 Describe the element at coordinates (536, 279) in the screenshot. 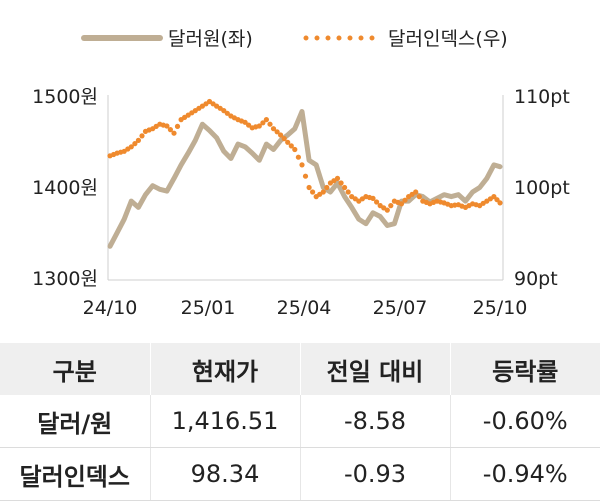

I see `y-right-tick-label: 90pt` at that location.